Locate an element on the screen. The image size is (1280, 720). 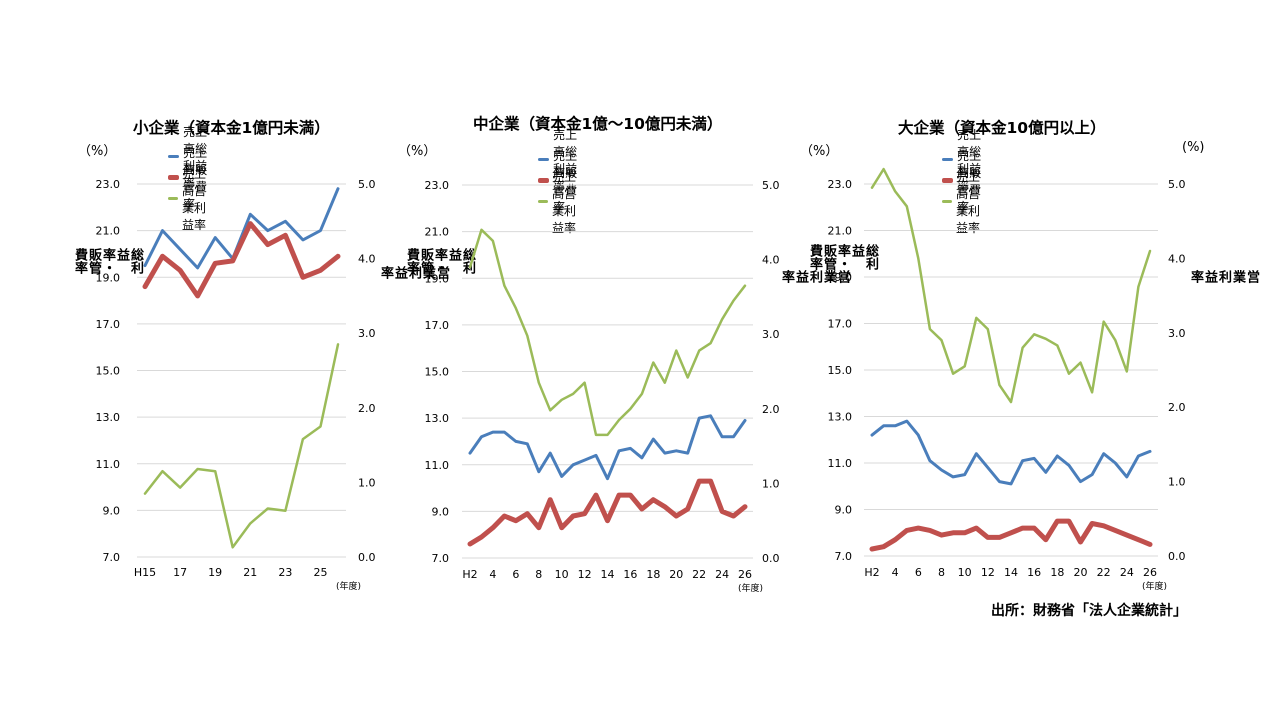
x-tick-label: 17 is located at coordinates (180, 572).